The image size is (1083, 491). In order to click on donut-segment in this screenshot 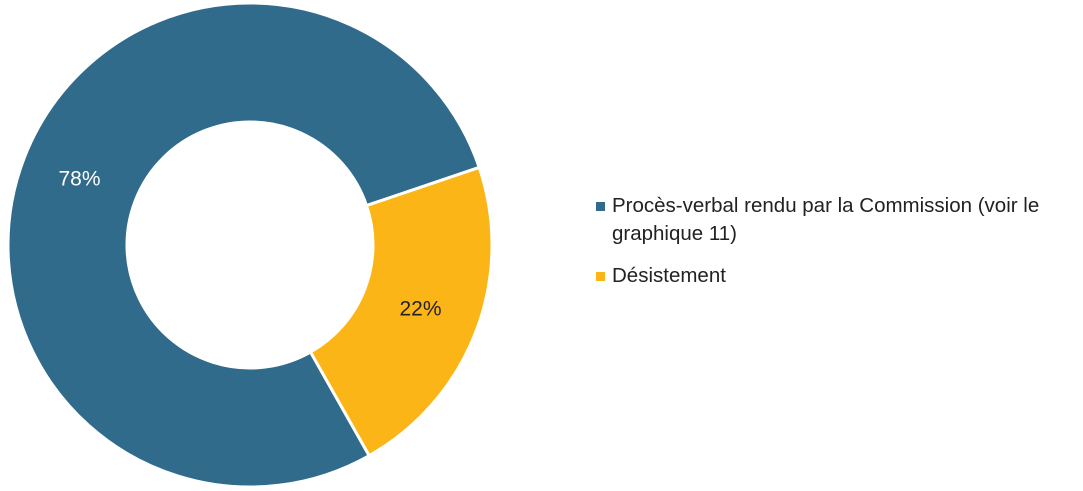, I will do `click(401, 311)`.